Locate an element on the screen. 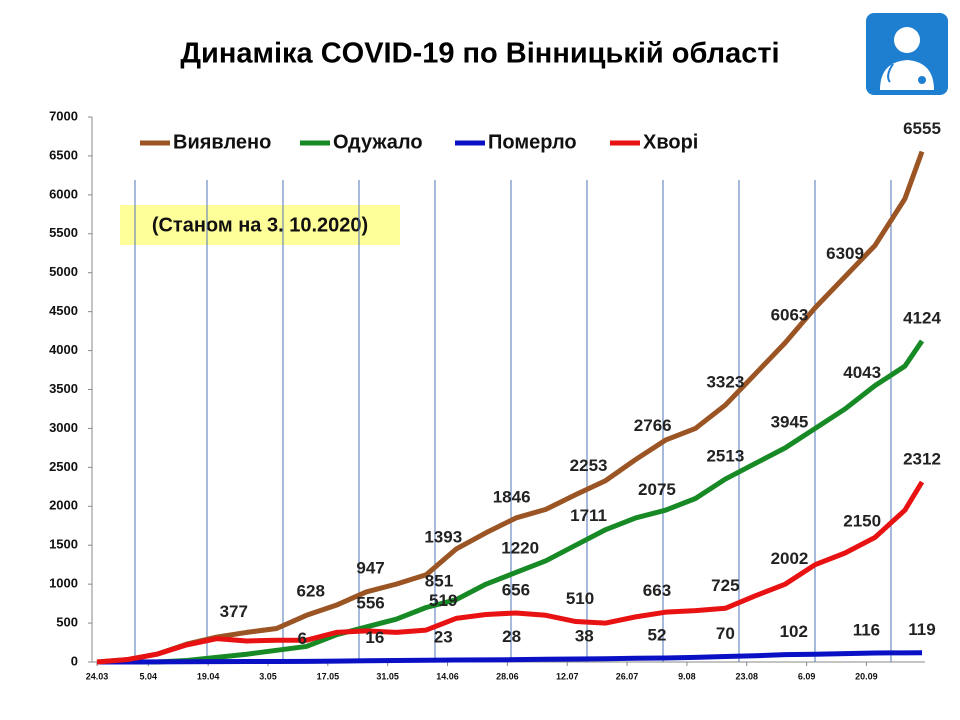 The width and height of the screenshot is (960, 720). data-label: 1846 is located at coordinates (512, 497).